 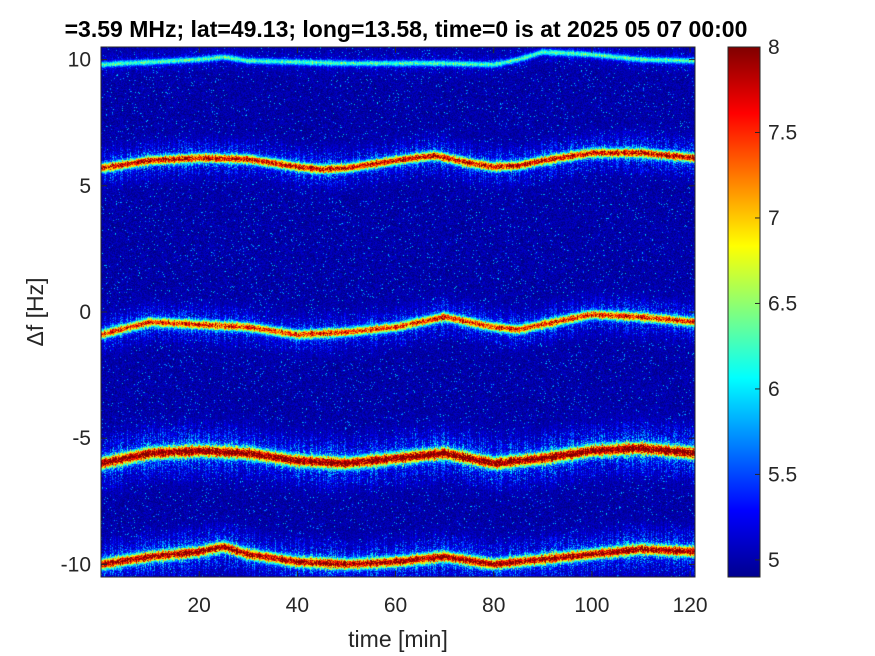 I want to click on y-tick-label: 0, so click(x=85, y=312).